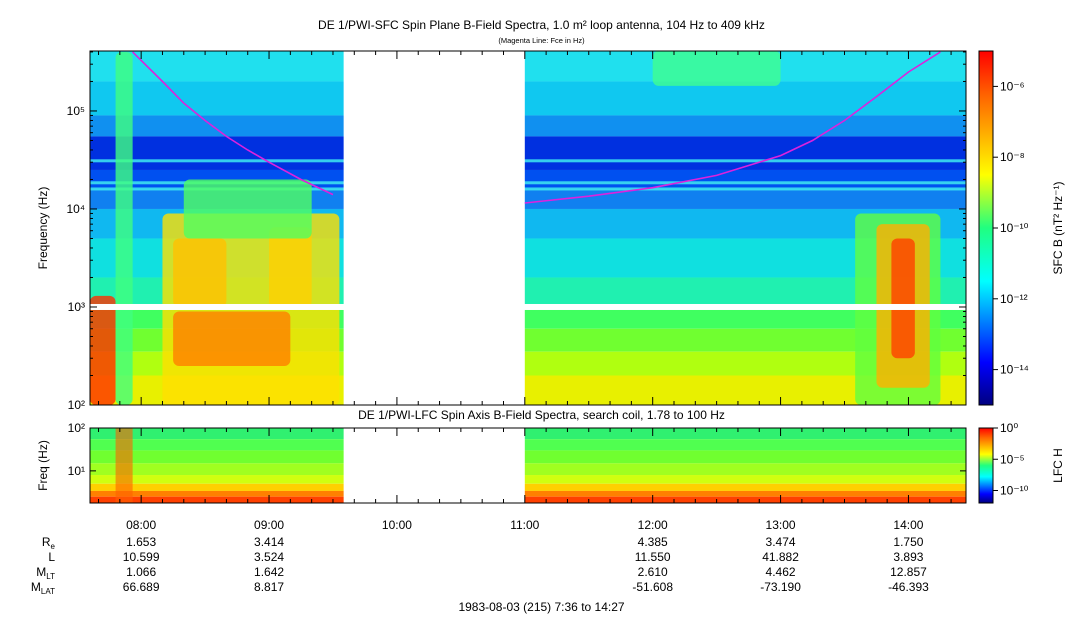 This screenshot has width=1083, height=620. What do you see at coordinates (986, 465) in the screenshot?
I see `lfc-colorbar-gradient` at bounding box center [986, 465].